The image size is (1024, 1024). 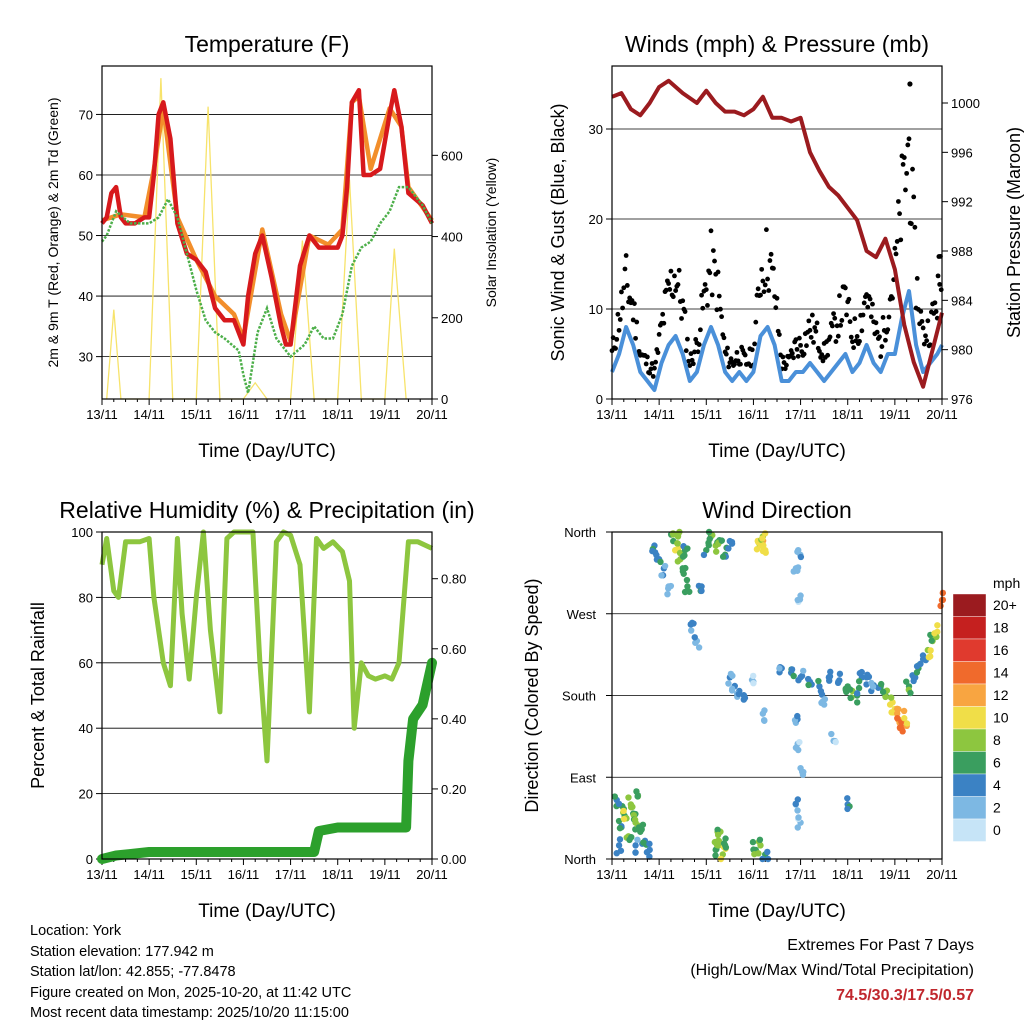 I want to click on humidity-line, so click(x=266, y=646).